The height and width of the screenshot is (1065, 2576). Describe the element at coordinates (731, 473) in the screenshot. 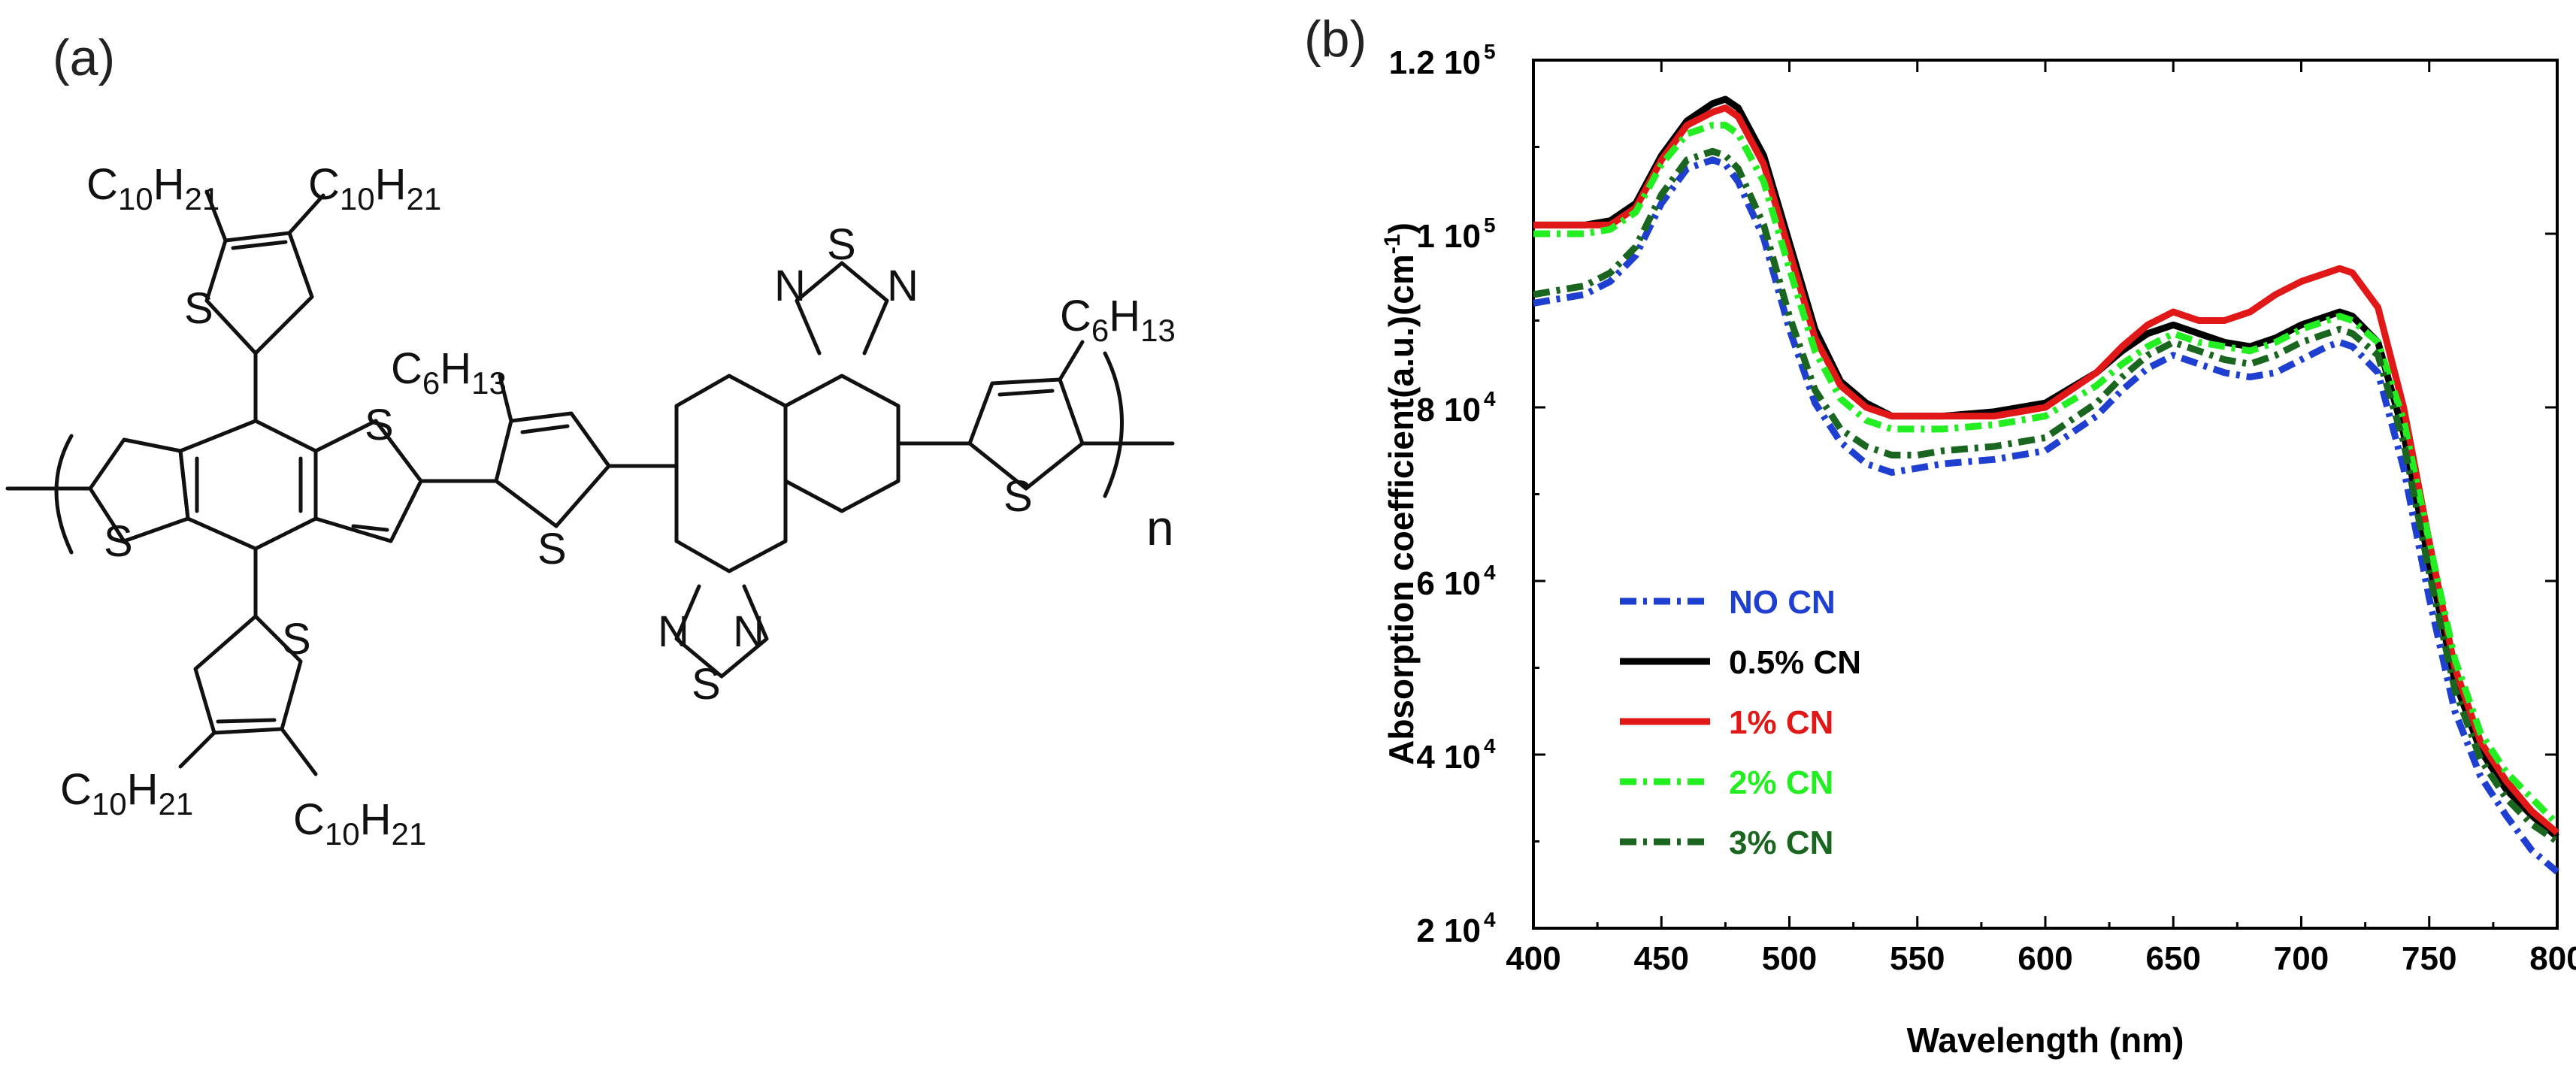

I see `nbt-left-ring` at that location.